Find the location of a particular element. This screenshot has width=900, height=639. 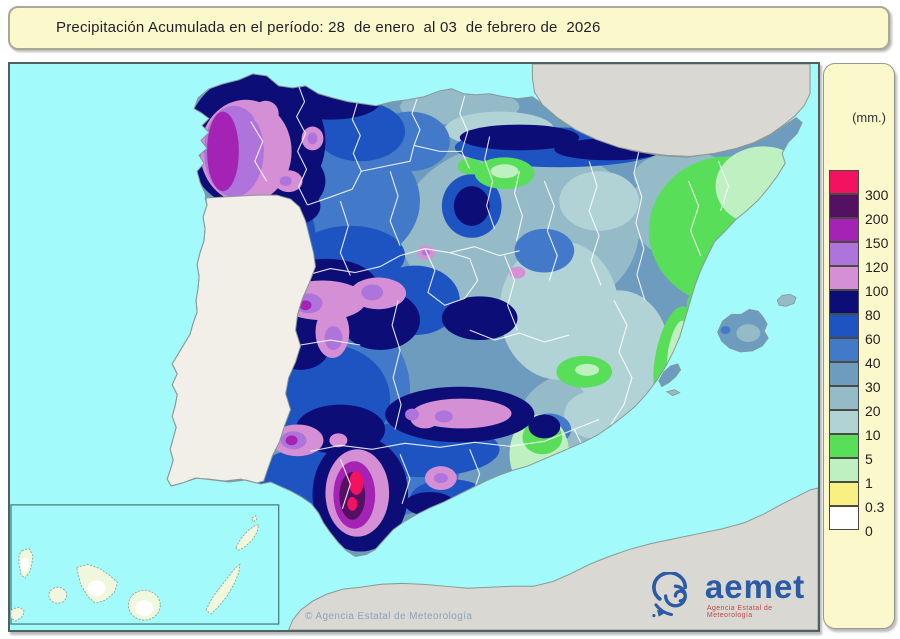

legend-value: 100 is located at coordinates (877, 291).